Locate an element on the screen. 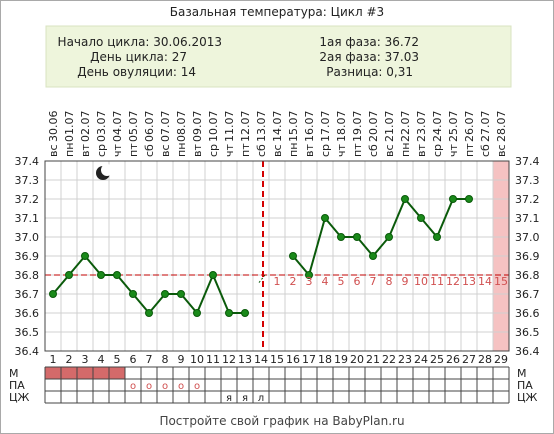 This screenshot has height=434, width=554. y-tick-left: 37.0 is located at coordinates (27, 237).